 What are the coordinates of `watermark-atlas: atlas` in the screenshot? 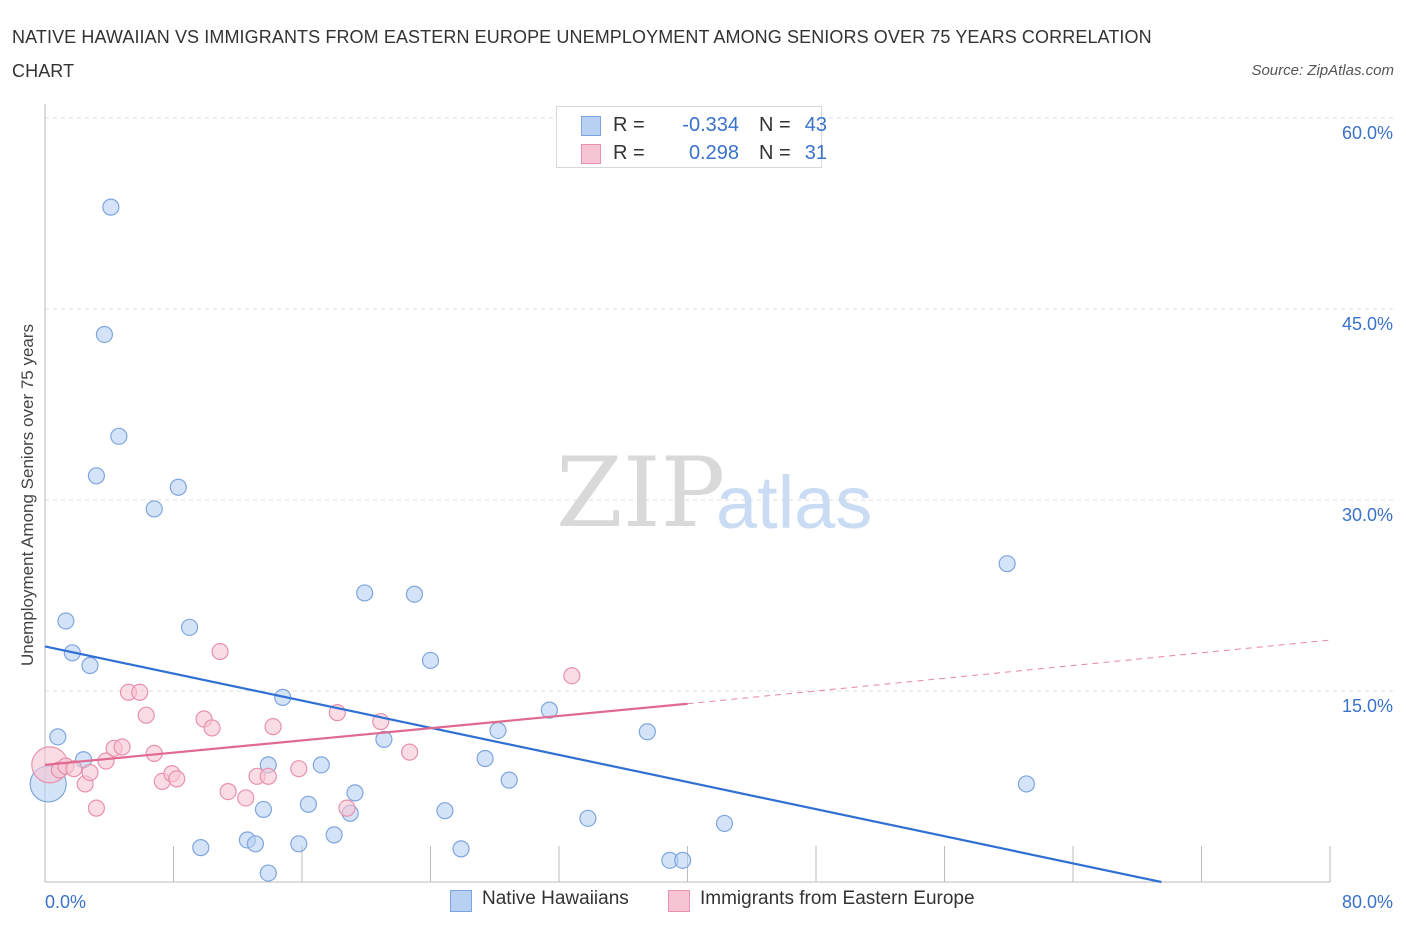 It's located at (794, 502).